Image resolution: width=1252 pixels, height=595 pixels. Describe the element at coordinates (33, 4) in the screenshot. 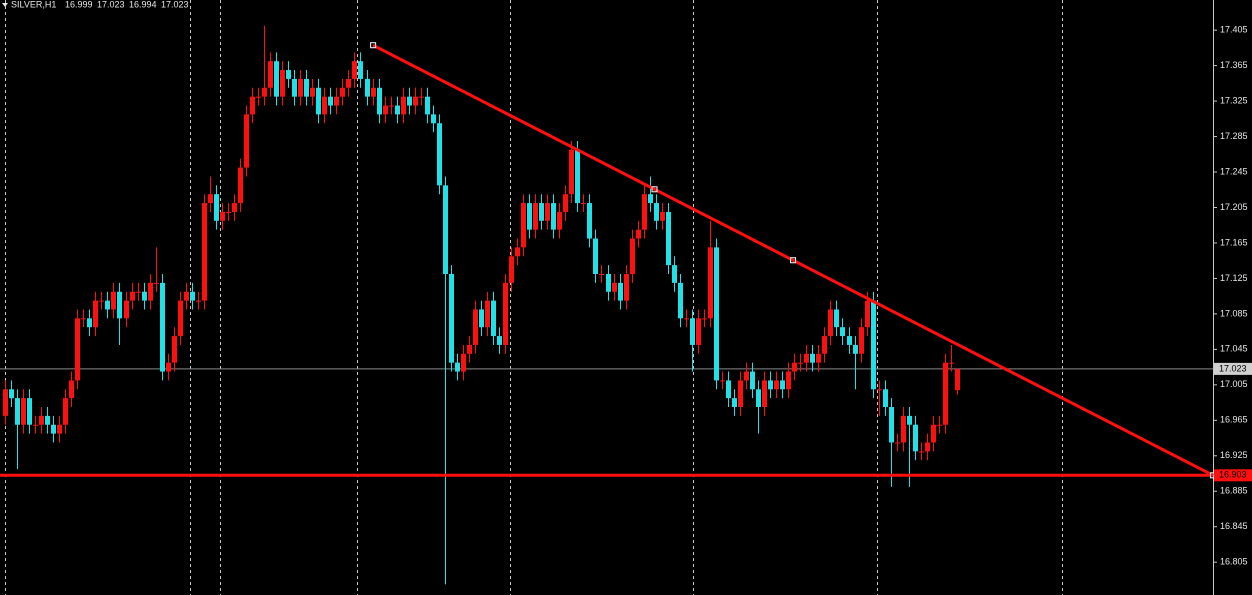

I see `symbol: SILVER,H1` at that location.